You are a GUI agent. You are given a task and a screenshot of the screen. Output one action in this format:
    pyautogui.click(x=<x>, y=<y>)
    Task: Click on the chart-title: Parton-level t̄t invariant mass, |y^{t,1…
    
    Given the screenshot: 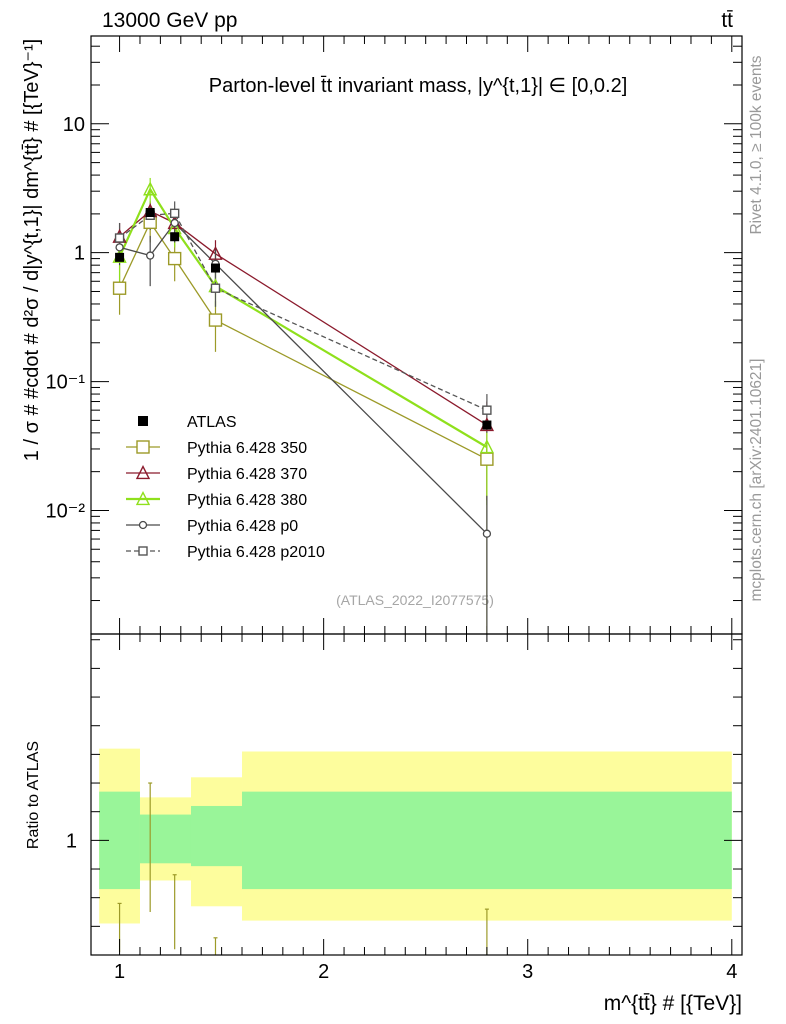 What is the action you would take?
    pyautogui.click(x=418, y=86)
    